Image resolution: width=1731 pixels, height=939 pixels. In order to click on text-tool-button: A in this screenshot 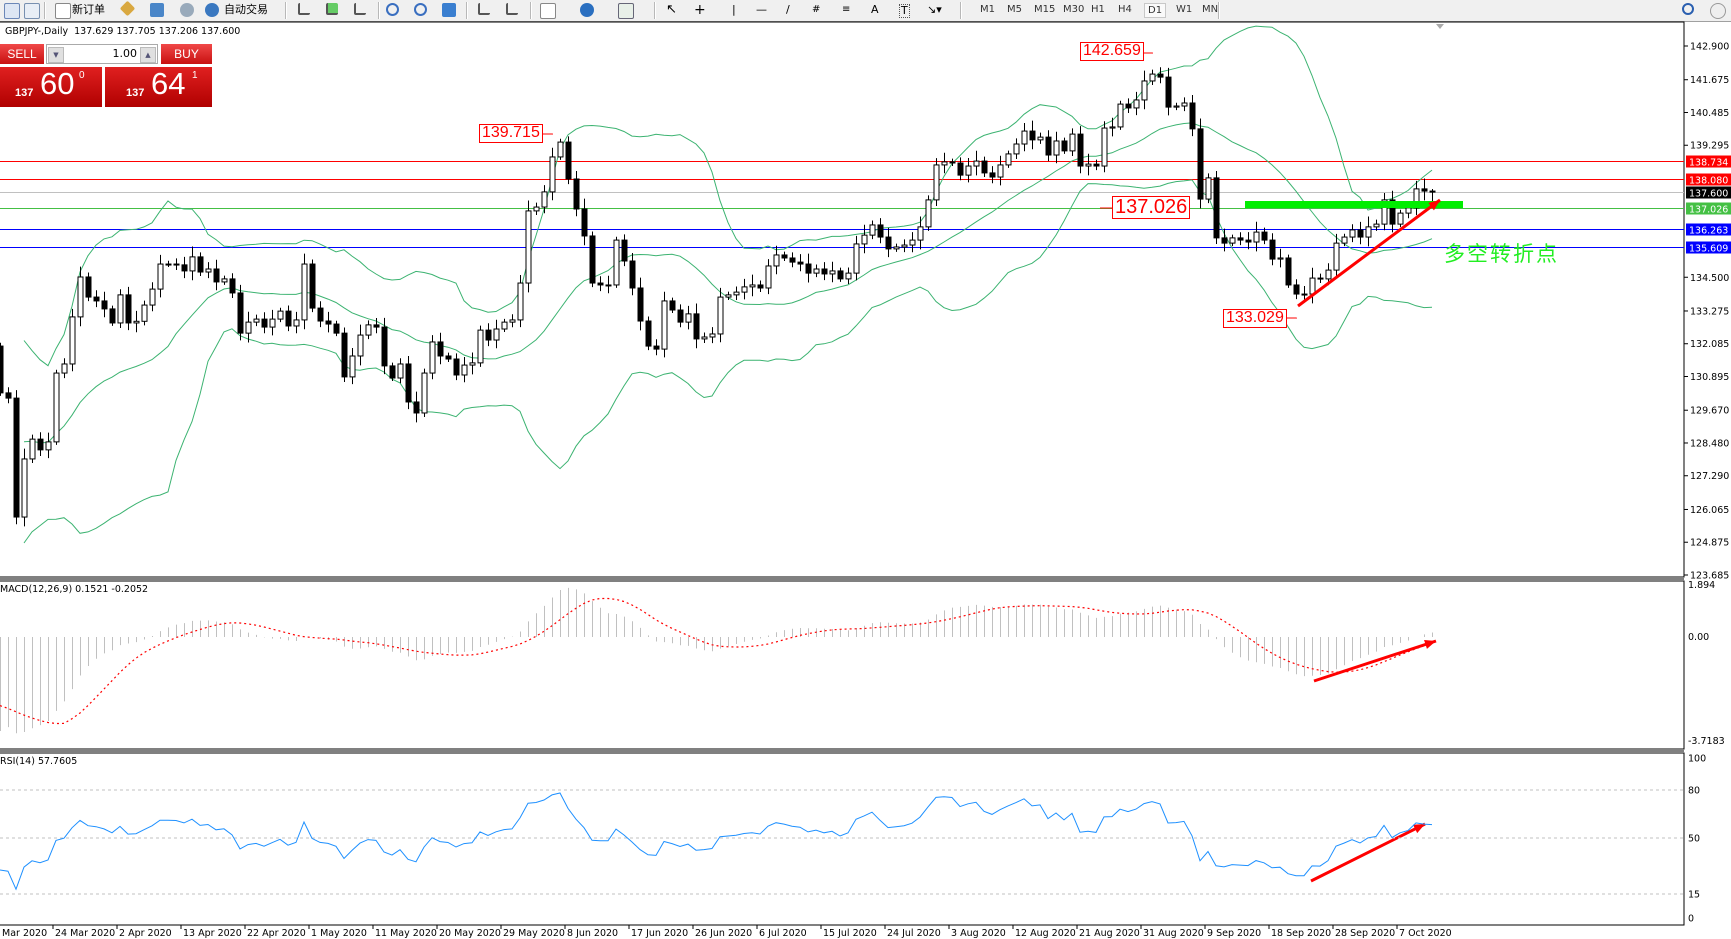, I will do `click(875, 9)`.